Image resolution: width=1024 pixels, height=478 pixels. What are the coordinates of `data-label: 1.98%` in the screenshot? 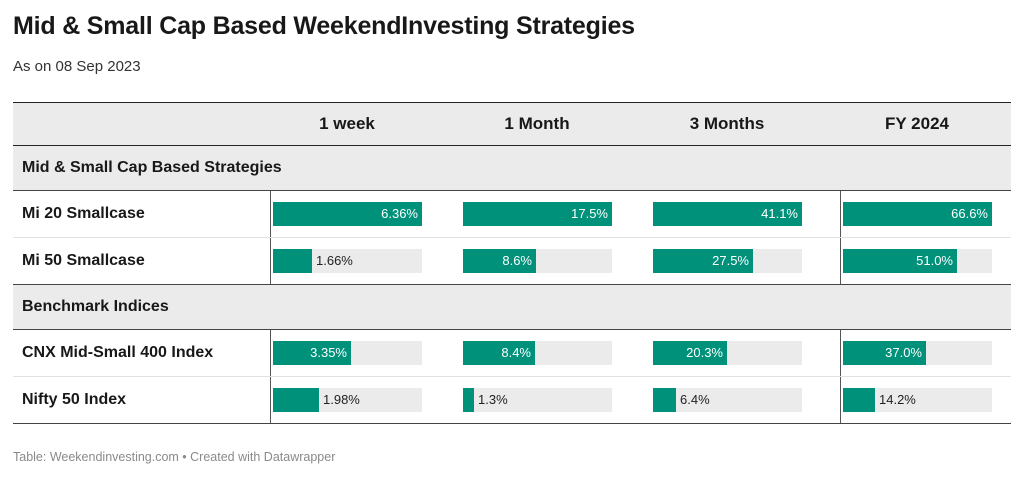 It's located at (341, 399).